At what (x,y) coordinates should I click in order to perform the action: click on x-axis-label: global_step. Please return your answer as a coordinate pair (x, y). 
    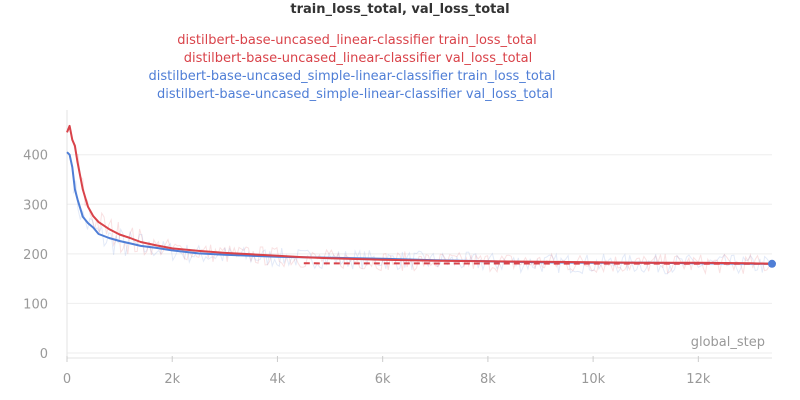
    Looking at the image, I should click on (728, 342).